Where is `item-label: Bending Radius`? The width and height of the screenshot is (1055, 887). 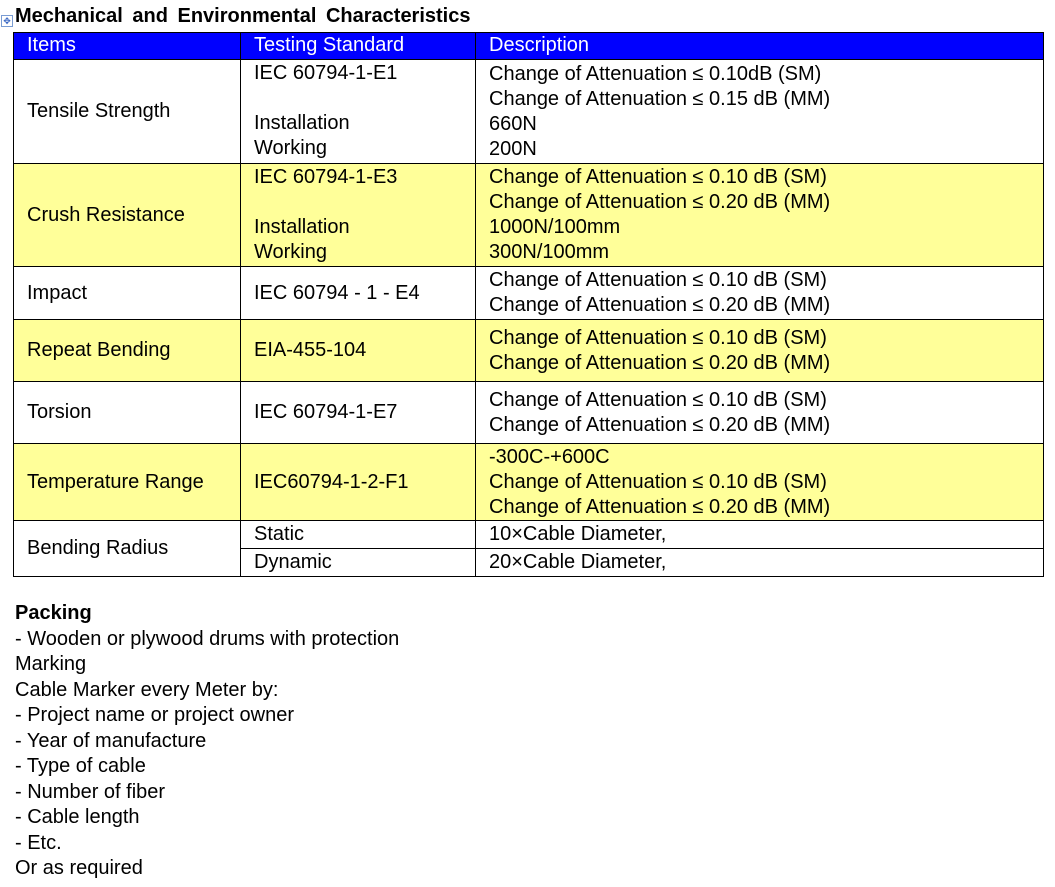
item-label: Bending Radius is located at coordinates (98, 548).